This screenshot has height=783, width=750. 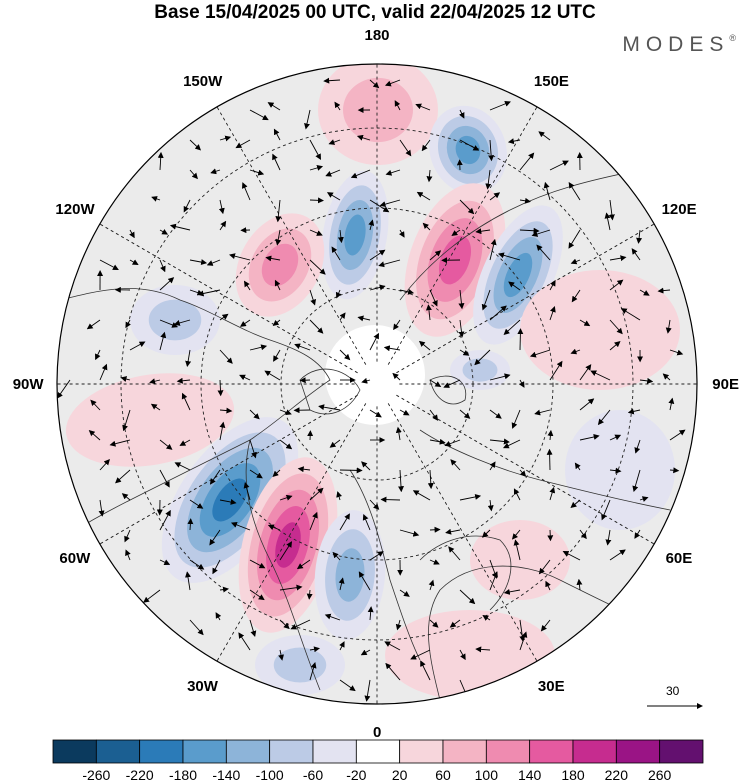 What do you see at coordinates (269, 775) in the screenshot?
I see `colorbar-tick-label: -100` at bounding box center [269, 775].